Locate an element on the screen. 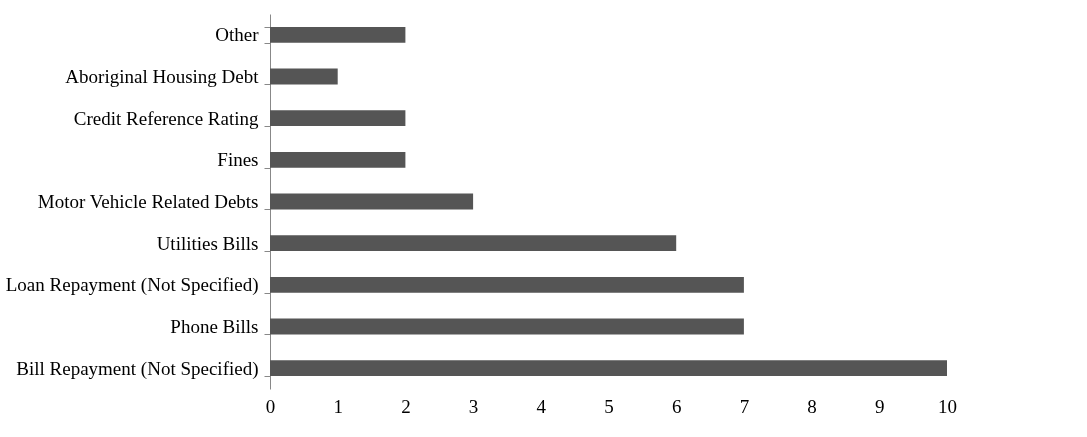 This screenshot has width=1087, height=437. x-tick-label: 0 is located at coordinates (270, 406).